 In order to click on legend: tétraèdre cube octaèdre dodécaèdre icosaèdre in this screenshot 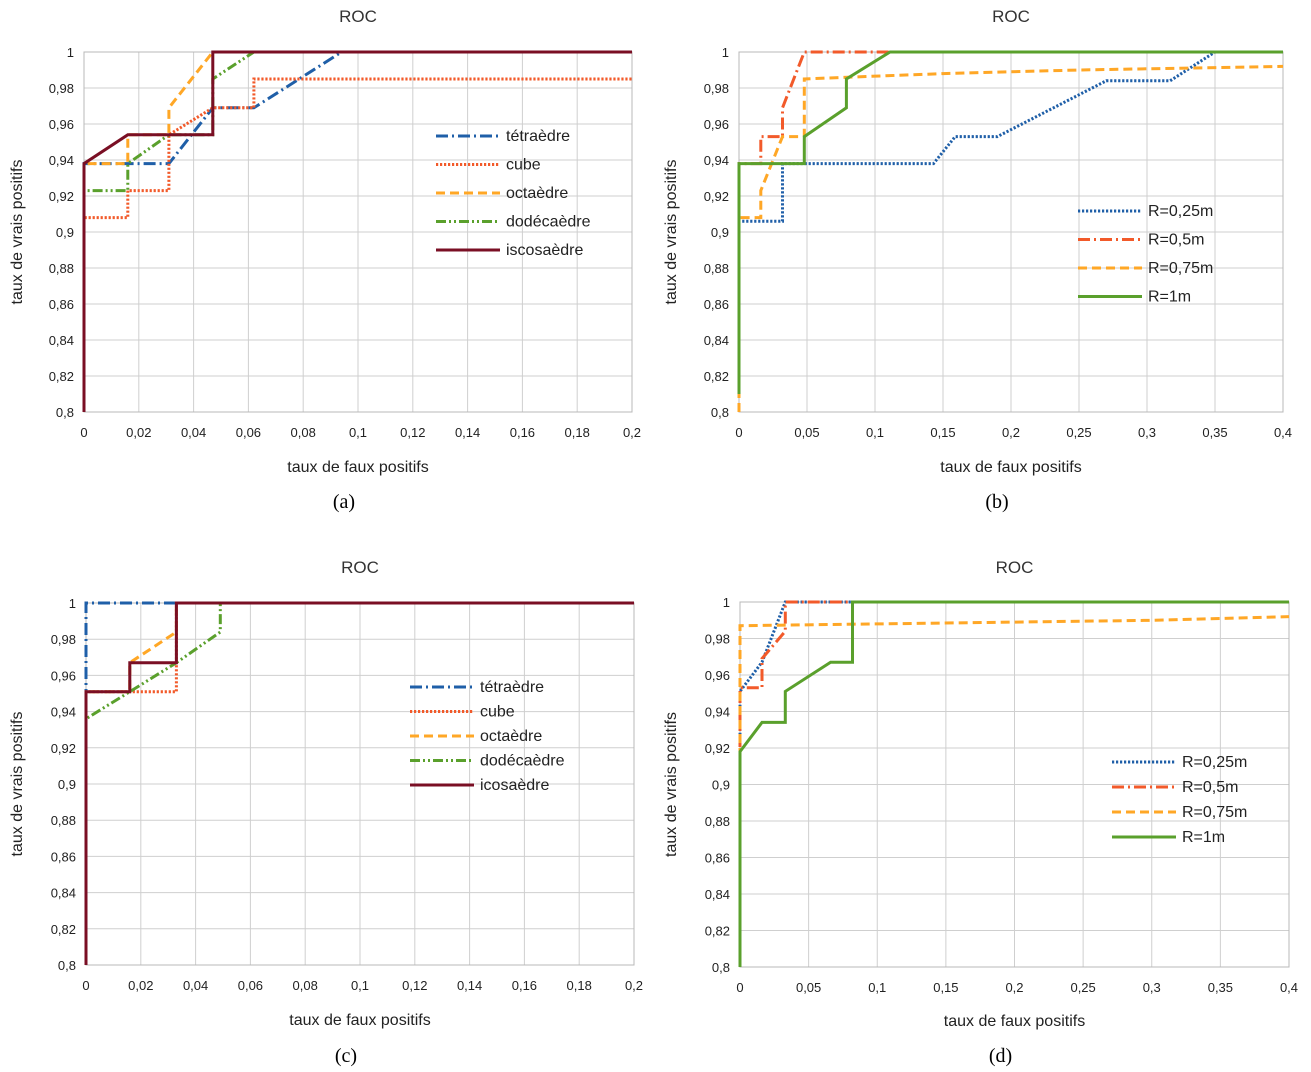, I will do `click(487, 736)`.